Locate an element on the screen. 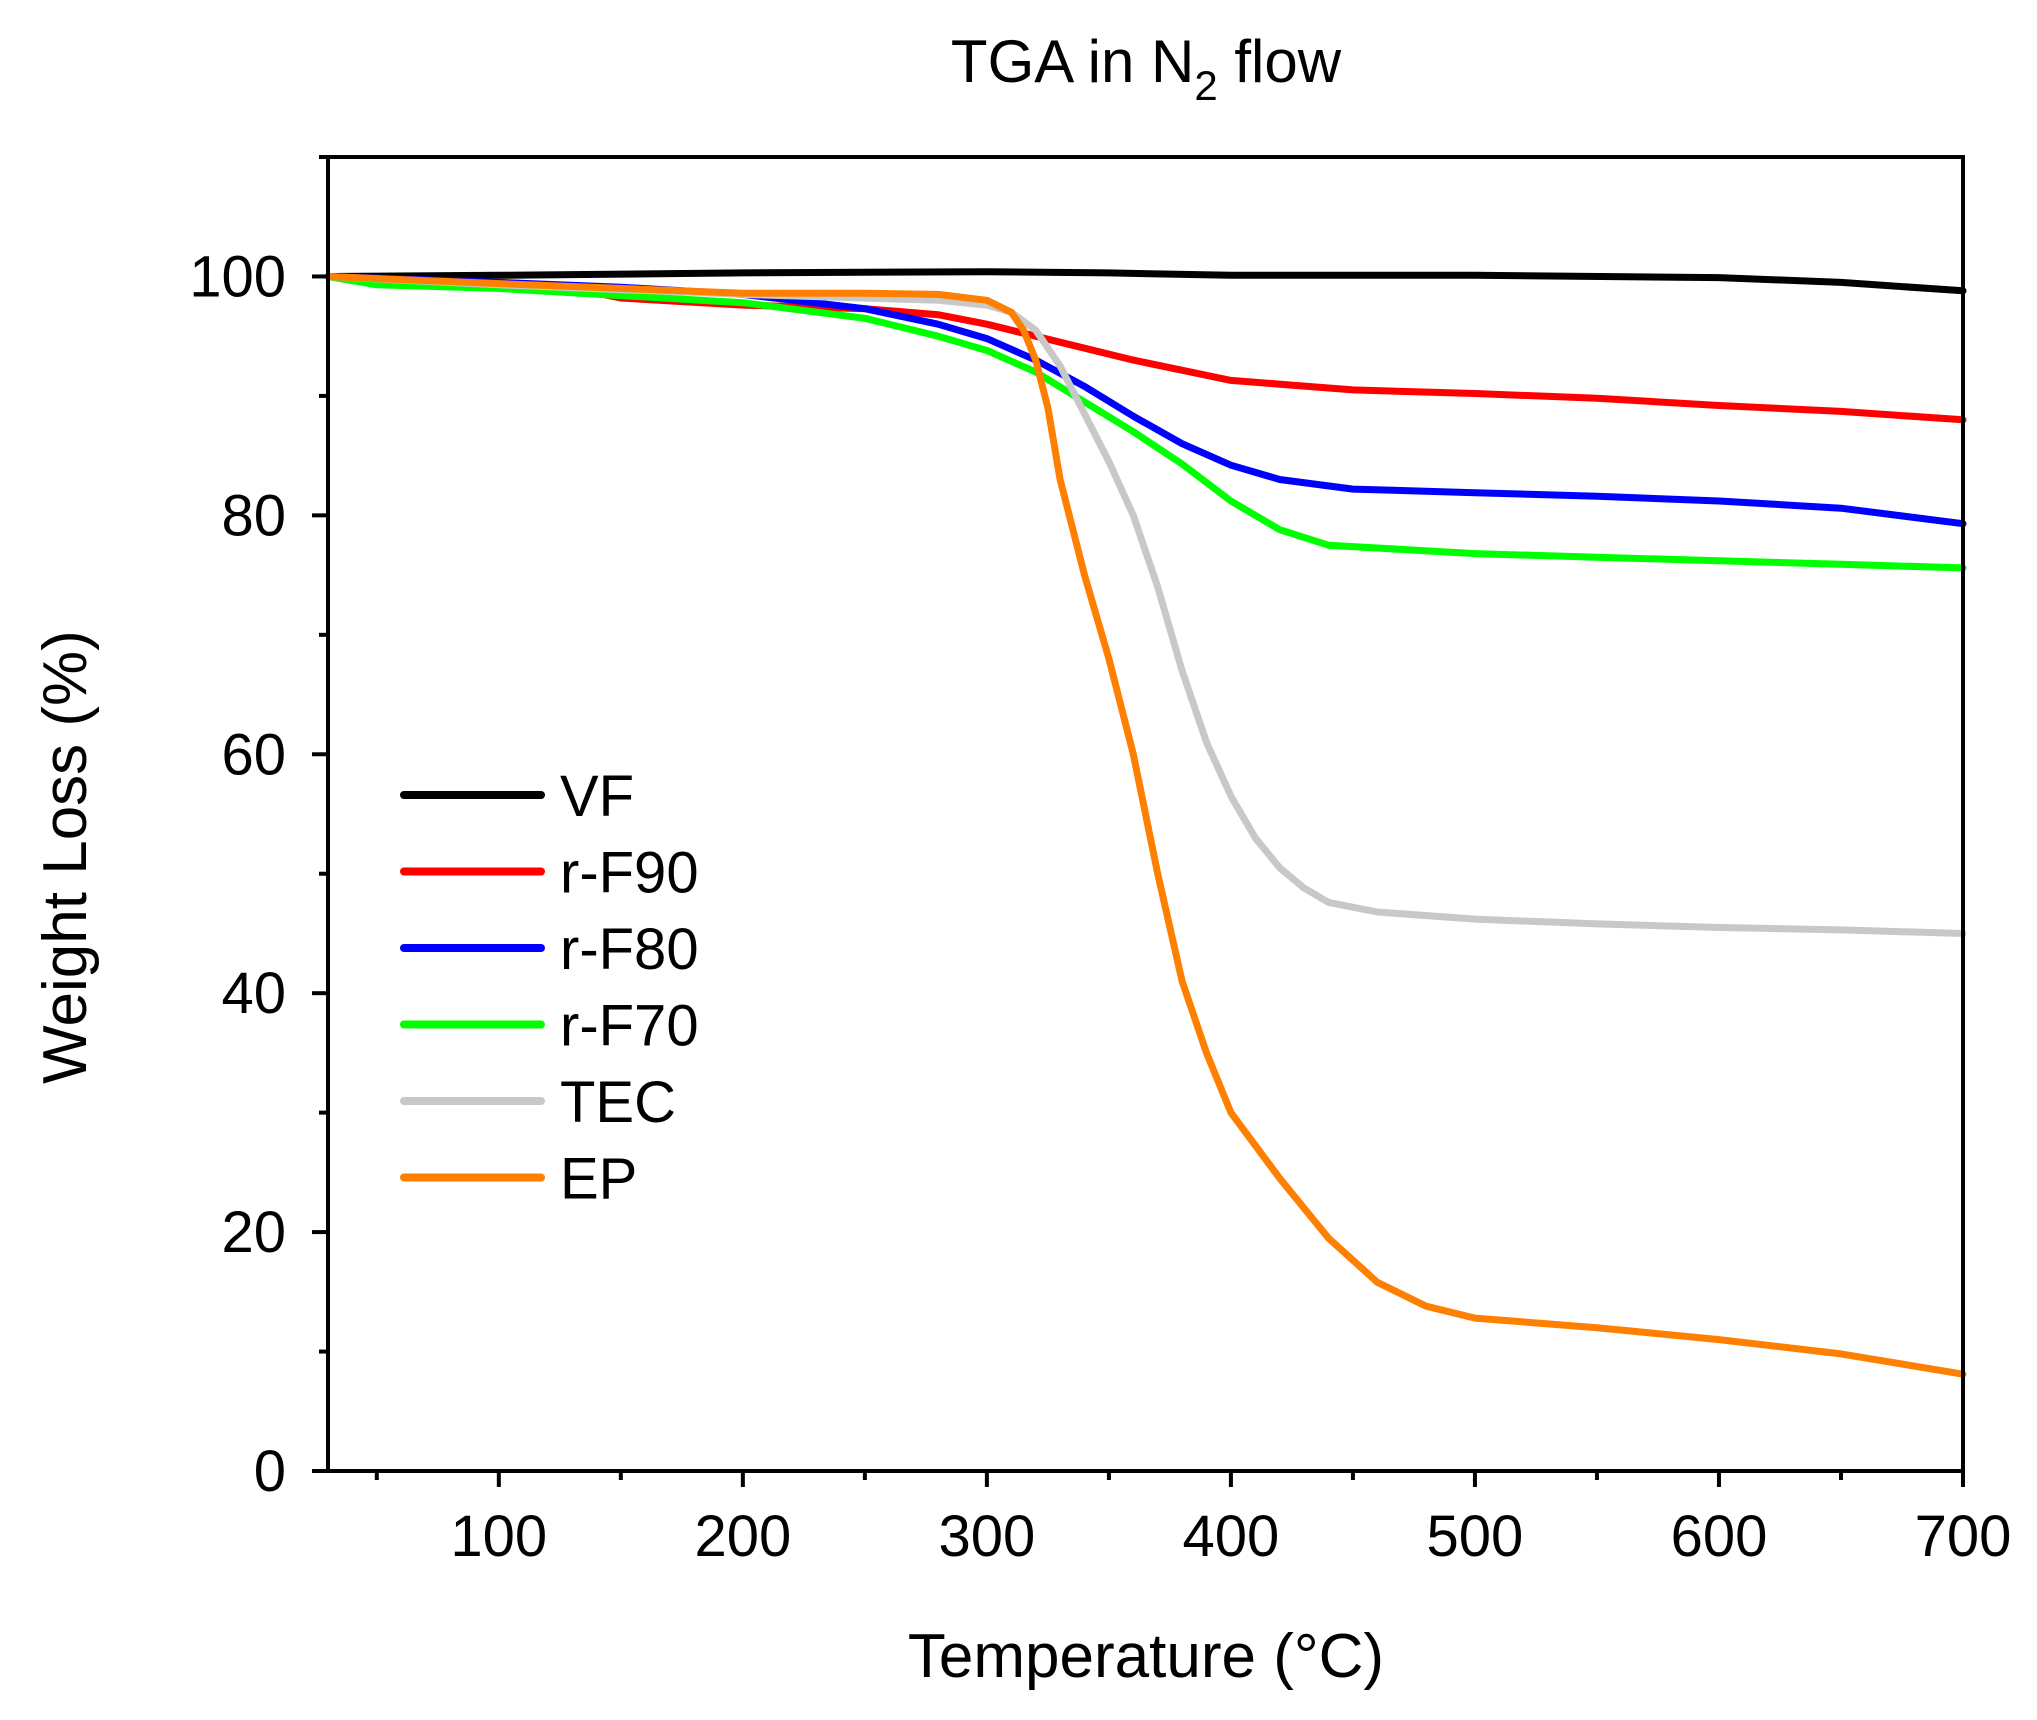 The height and width of the screenshot is (1720, 2037). legend-label-r-F70: r-F70 is located at coordinates (629, 1026).